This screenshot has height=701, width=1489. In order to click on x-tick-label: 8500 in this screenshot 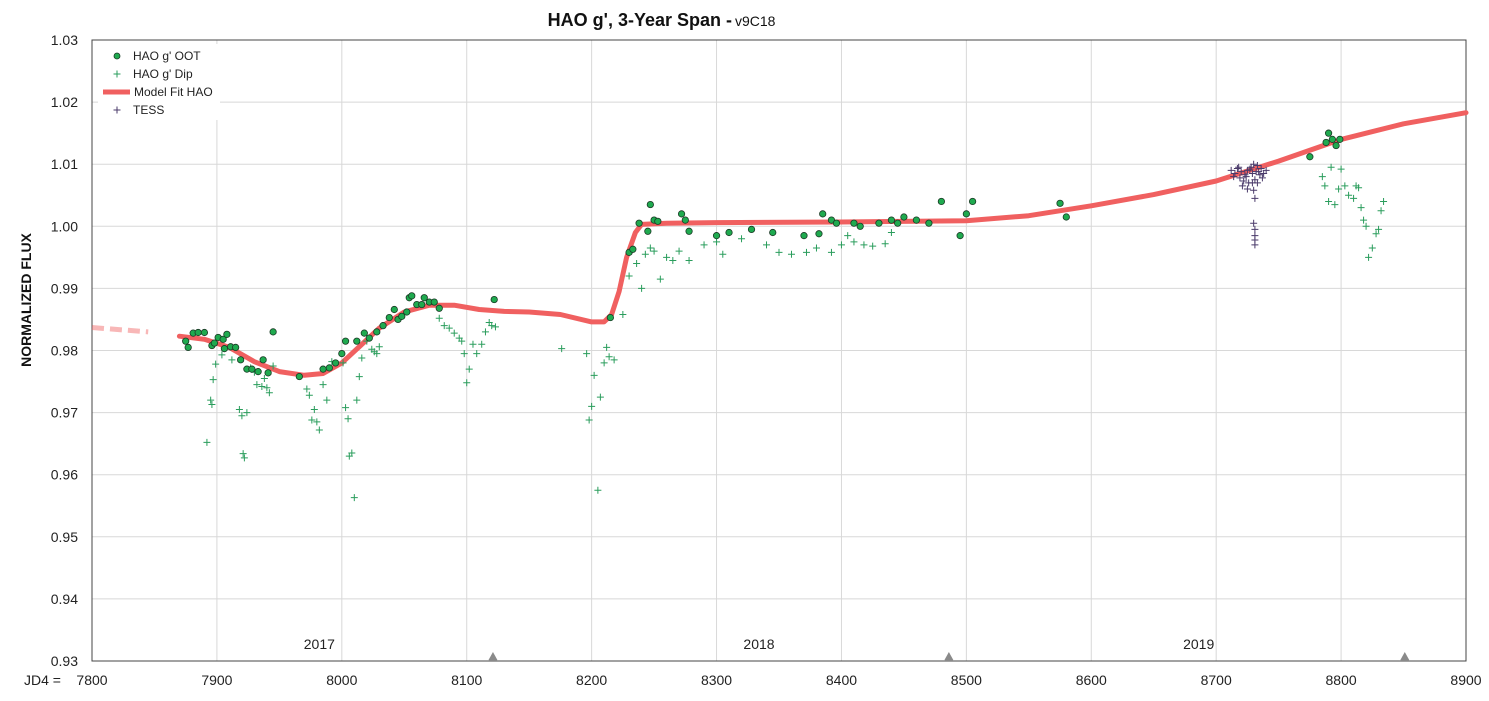, I will do `click(966, 680)`.